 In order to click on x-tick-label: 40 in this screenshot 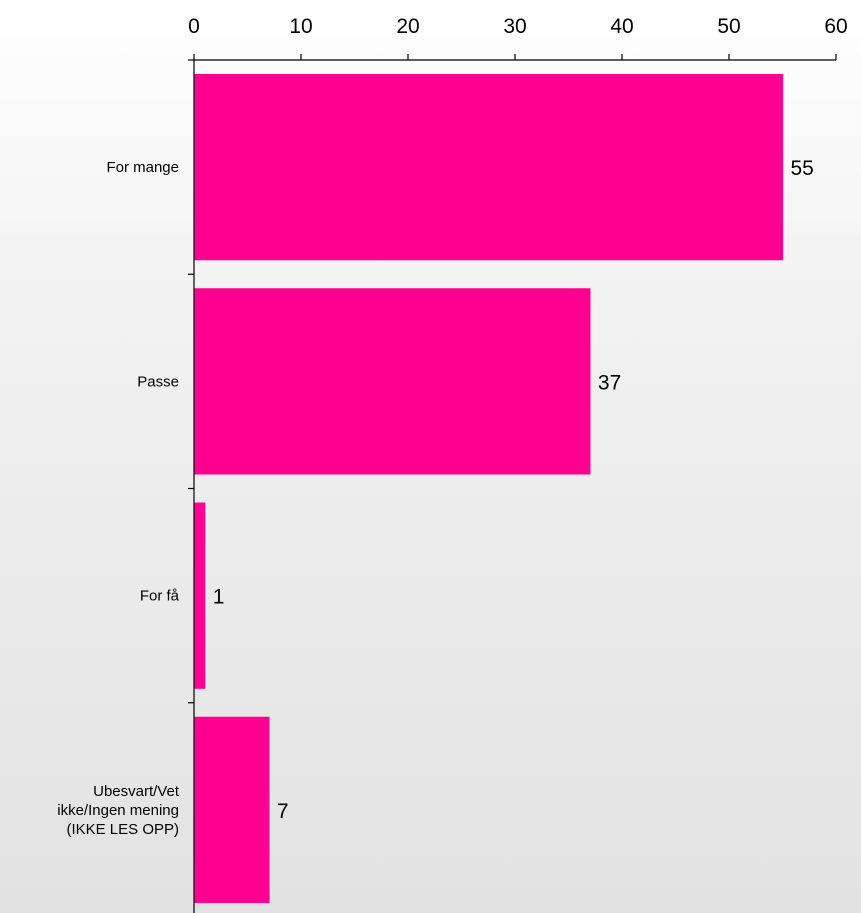, I will do `click(621, 26)`.